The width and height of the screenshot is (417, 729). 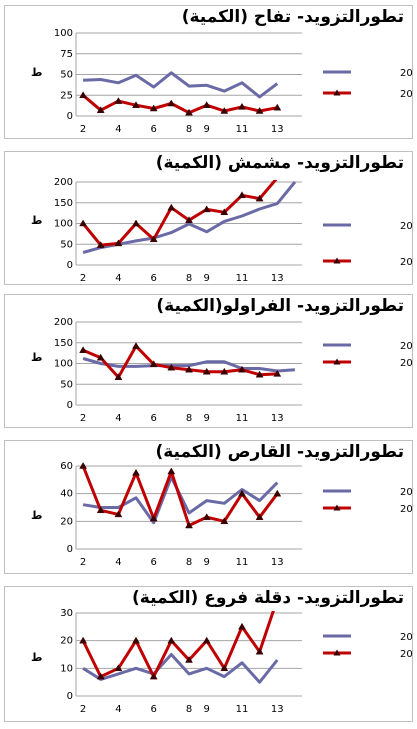 I want to click on series-line-2018, so click(x=180, y=496).